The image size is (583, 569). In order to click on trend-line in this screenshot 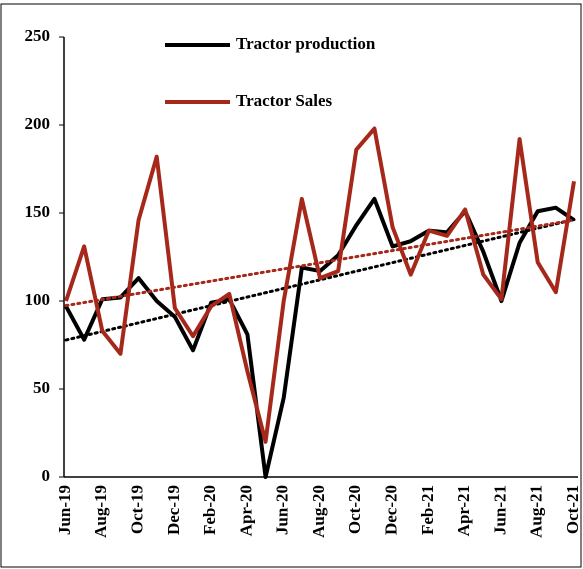, I will do `click(320, 263)`.